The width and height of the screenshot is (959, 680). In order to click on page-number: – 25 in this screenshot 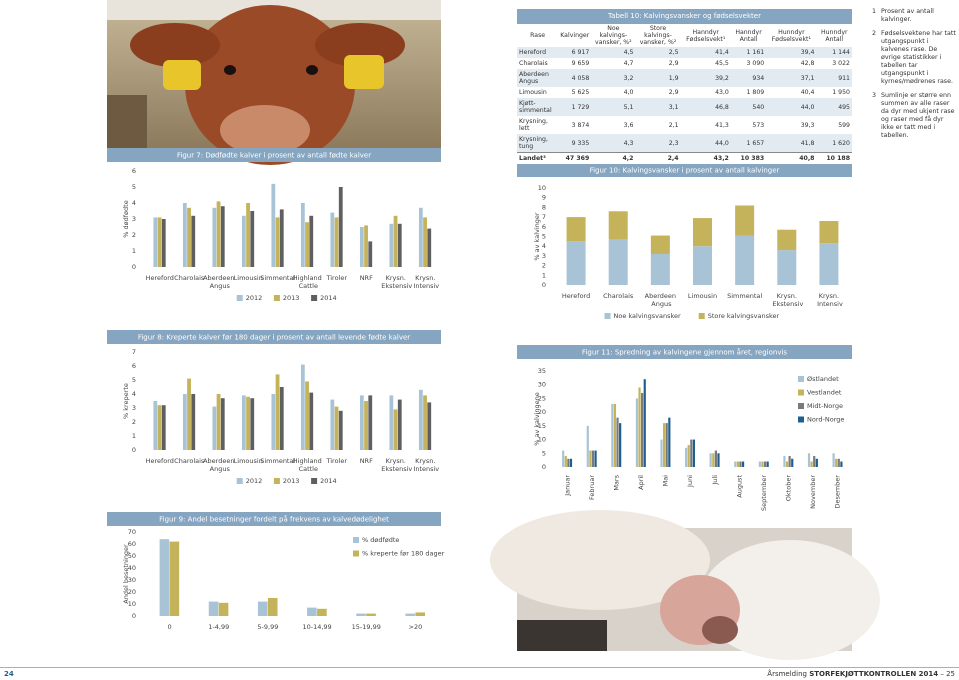, I will do `click(947, 674)`.